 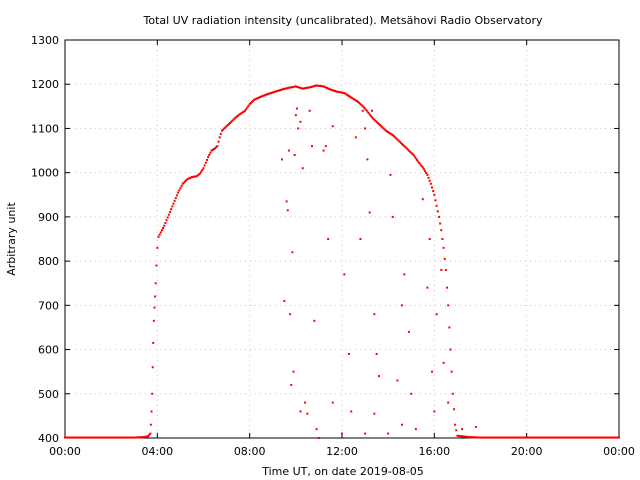 What do you see at coordinates (11, 239) in the screenshot?
I see `y-axis-label: Arbitrary unit` at bounding box center [11, 239].